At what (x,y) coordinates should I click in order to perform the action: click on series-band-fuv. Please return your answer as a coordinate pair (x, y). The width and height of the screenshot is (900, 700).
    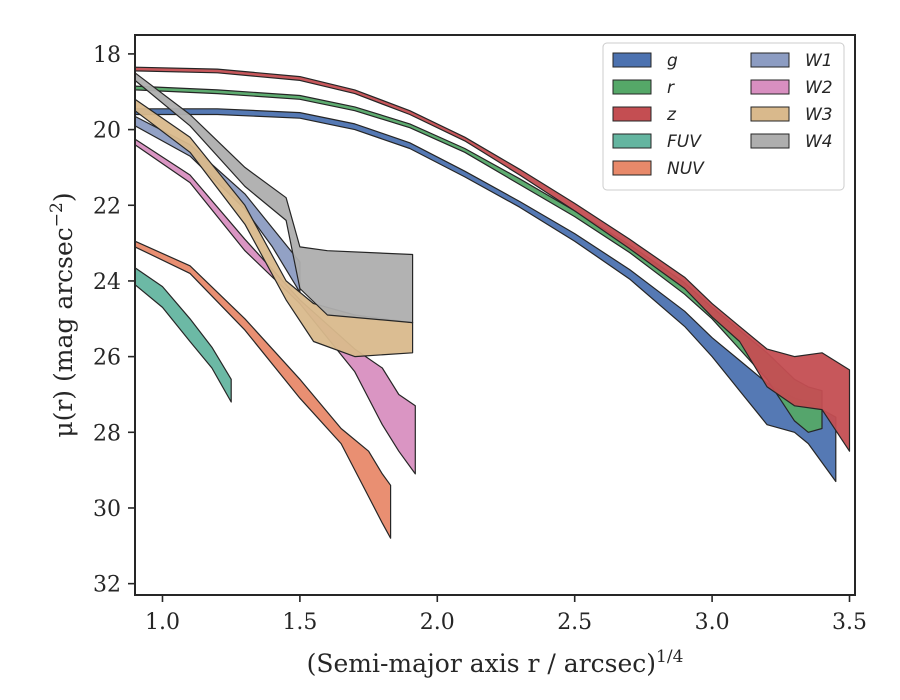
    Looking at the image, I should click on (183, 335).